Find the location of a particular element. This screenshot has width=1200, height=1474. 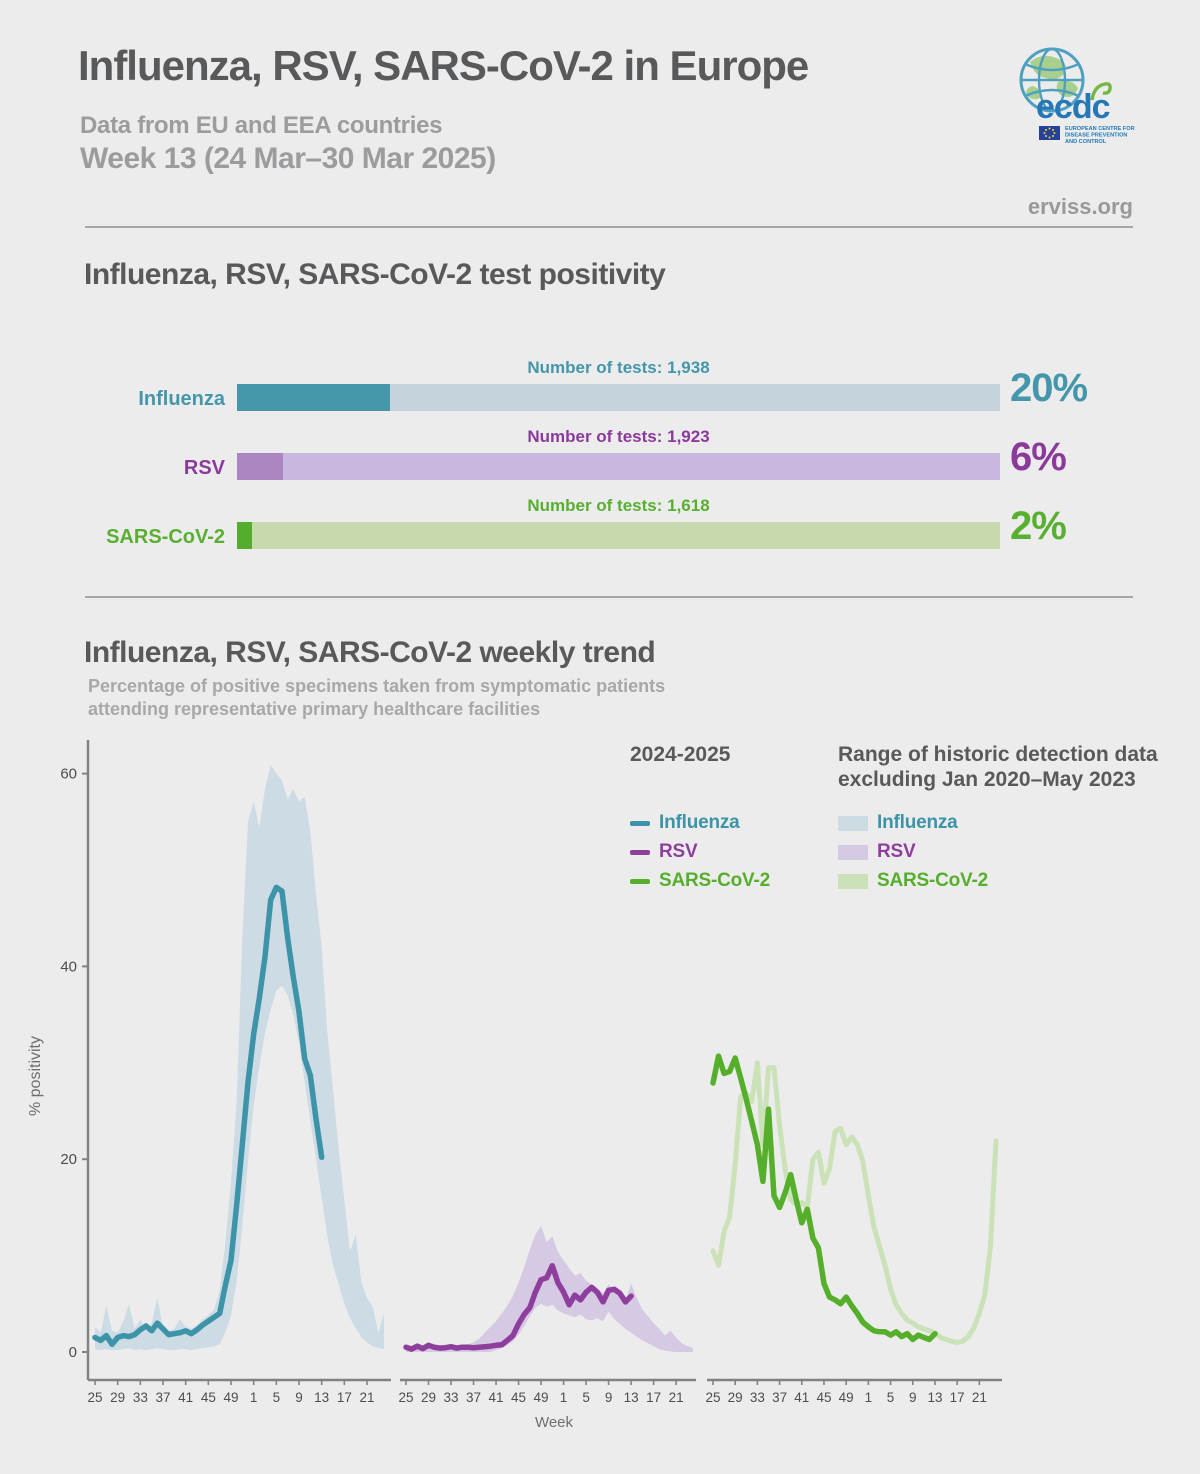

tests-count-label: Number of tests: 1,923 is located at coordinates (618, 436).